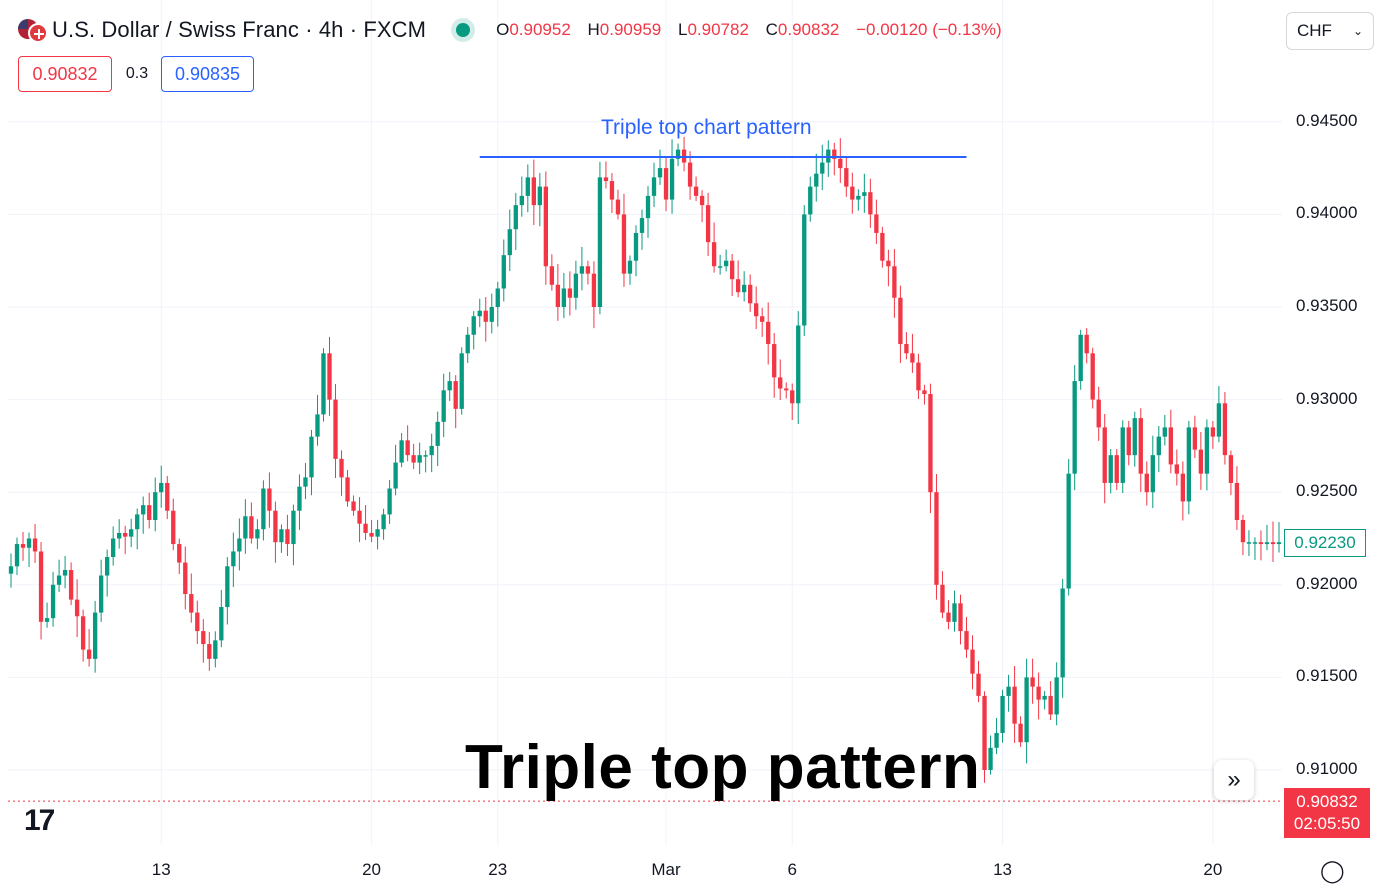  Describe the element at coordinates (1327, 305) in the screenshot. I see `price-tick-label: 0.93500` at that location.